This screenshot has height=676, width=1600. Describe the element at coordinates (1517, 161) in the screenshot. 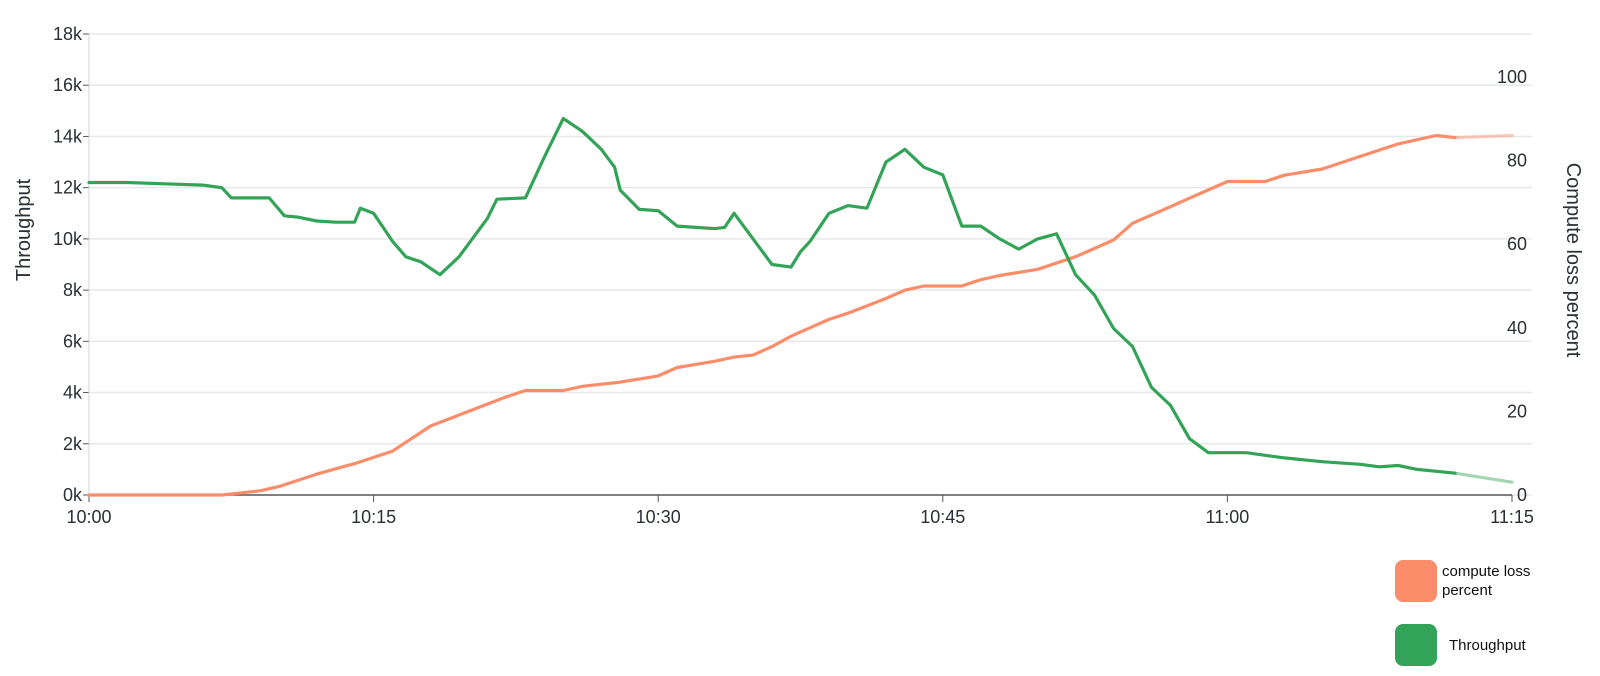

I see `y-right-tick-label: 80` at that location.